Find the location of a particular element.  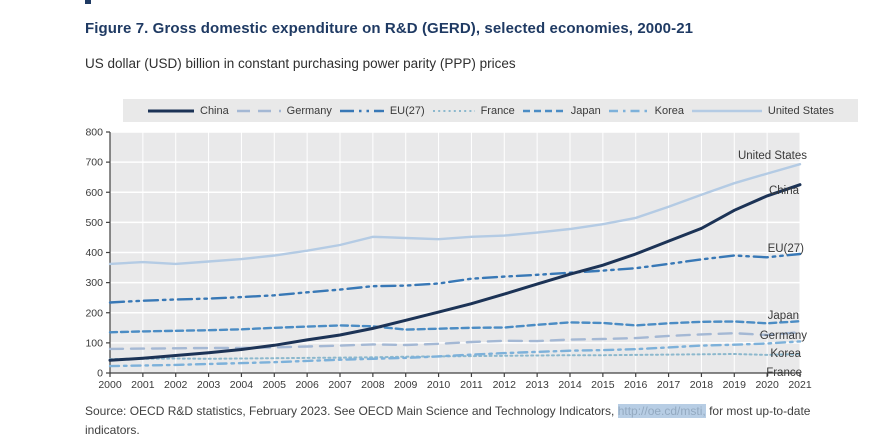

legend-label-japan: Japan is located at coordinates (585, 110).